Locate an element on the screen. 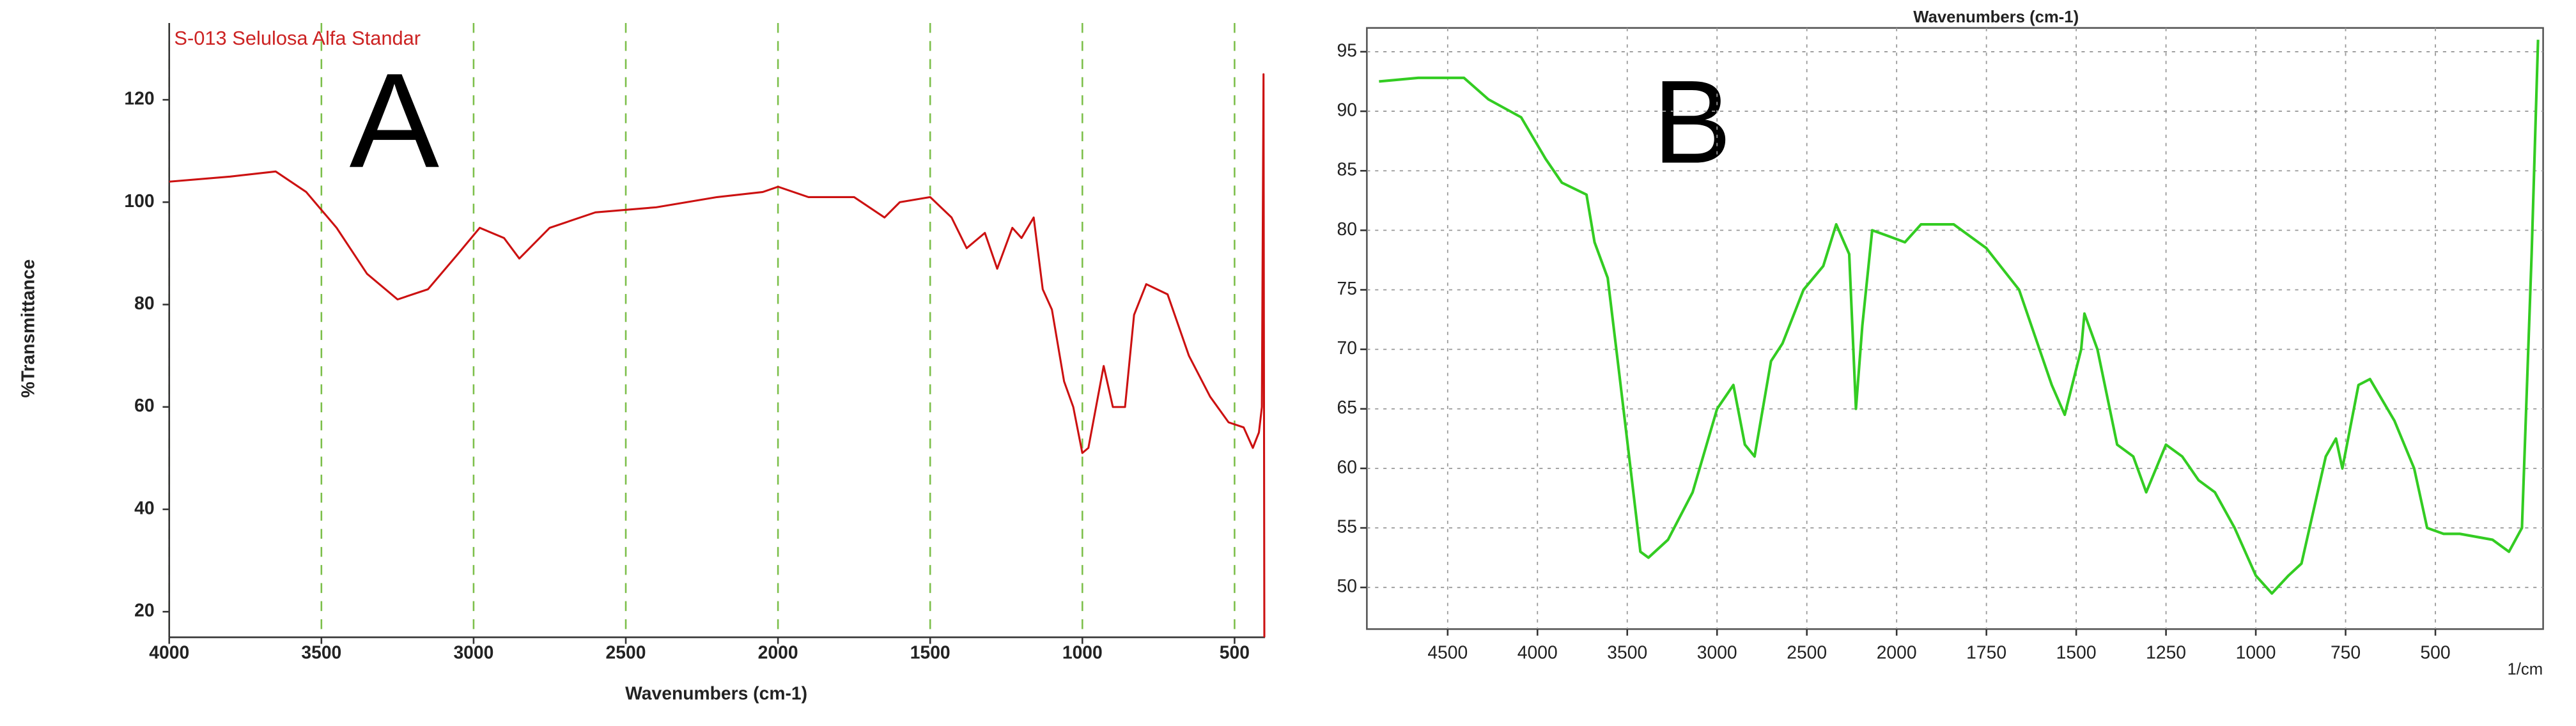  y-tick-label: 65 is located at coordinates (1346, 407).